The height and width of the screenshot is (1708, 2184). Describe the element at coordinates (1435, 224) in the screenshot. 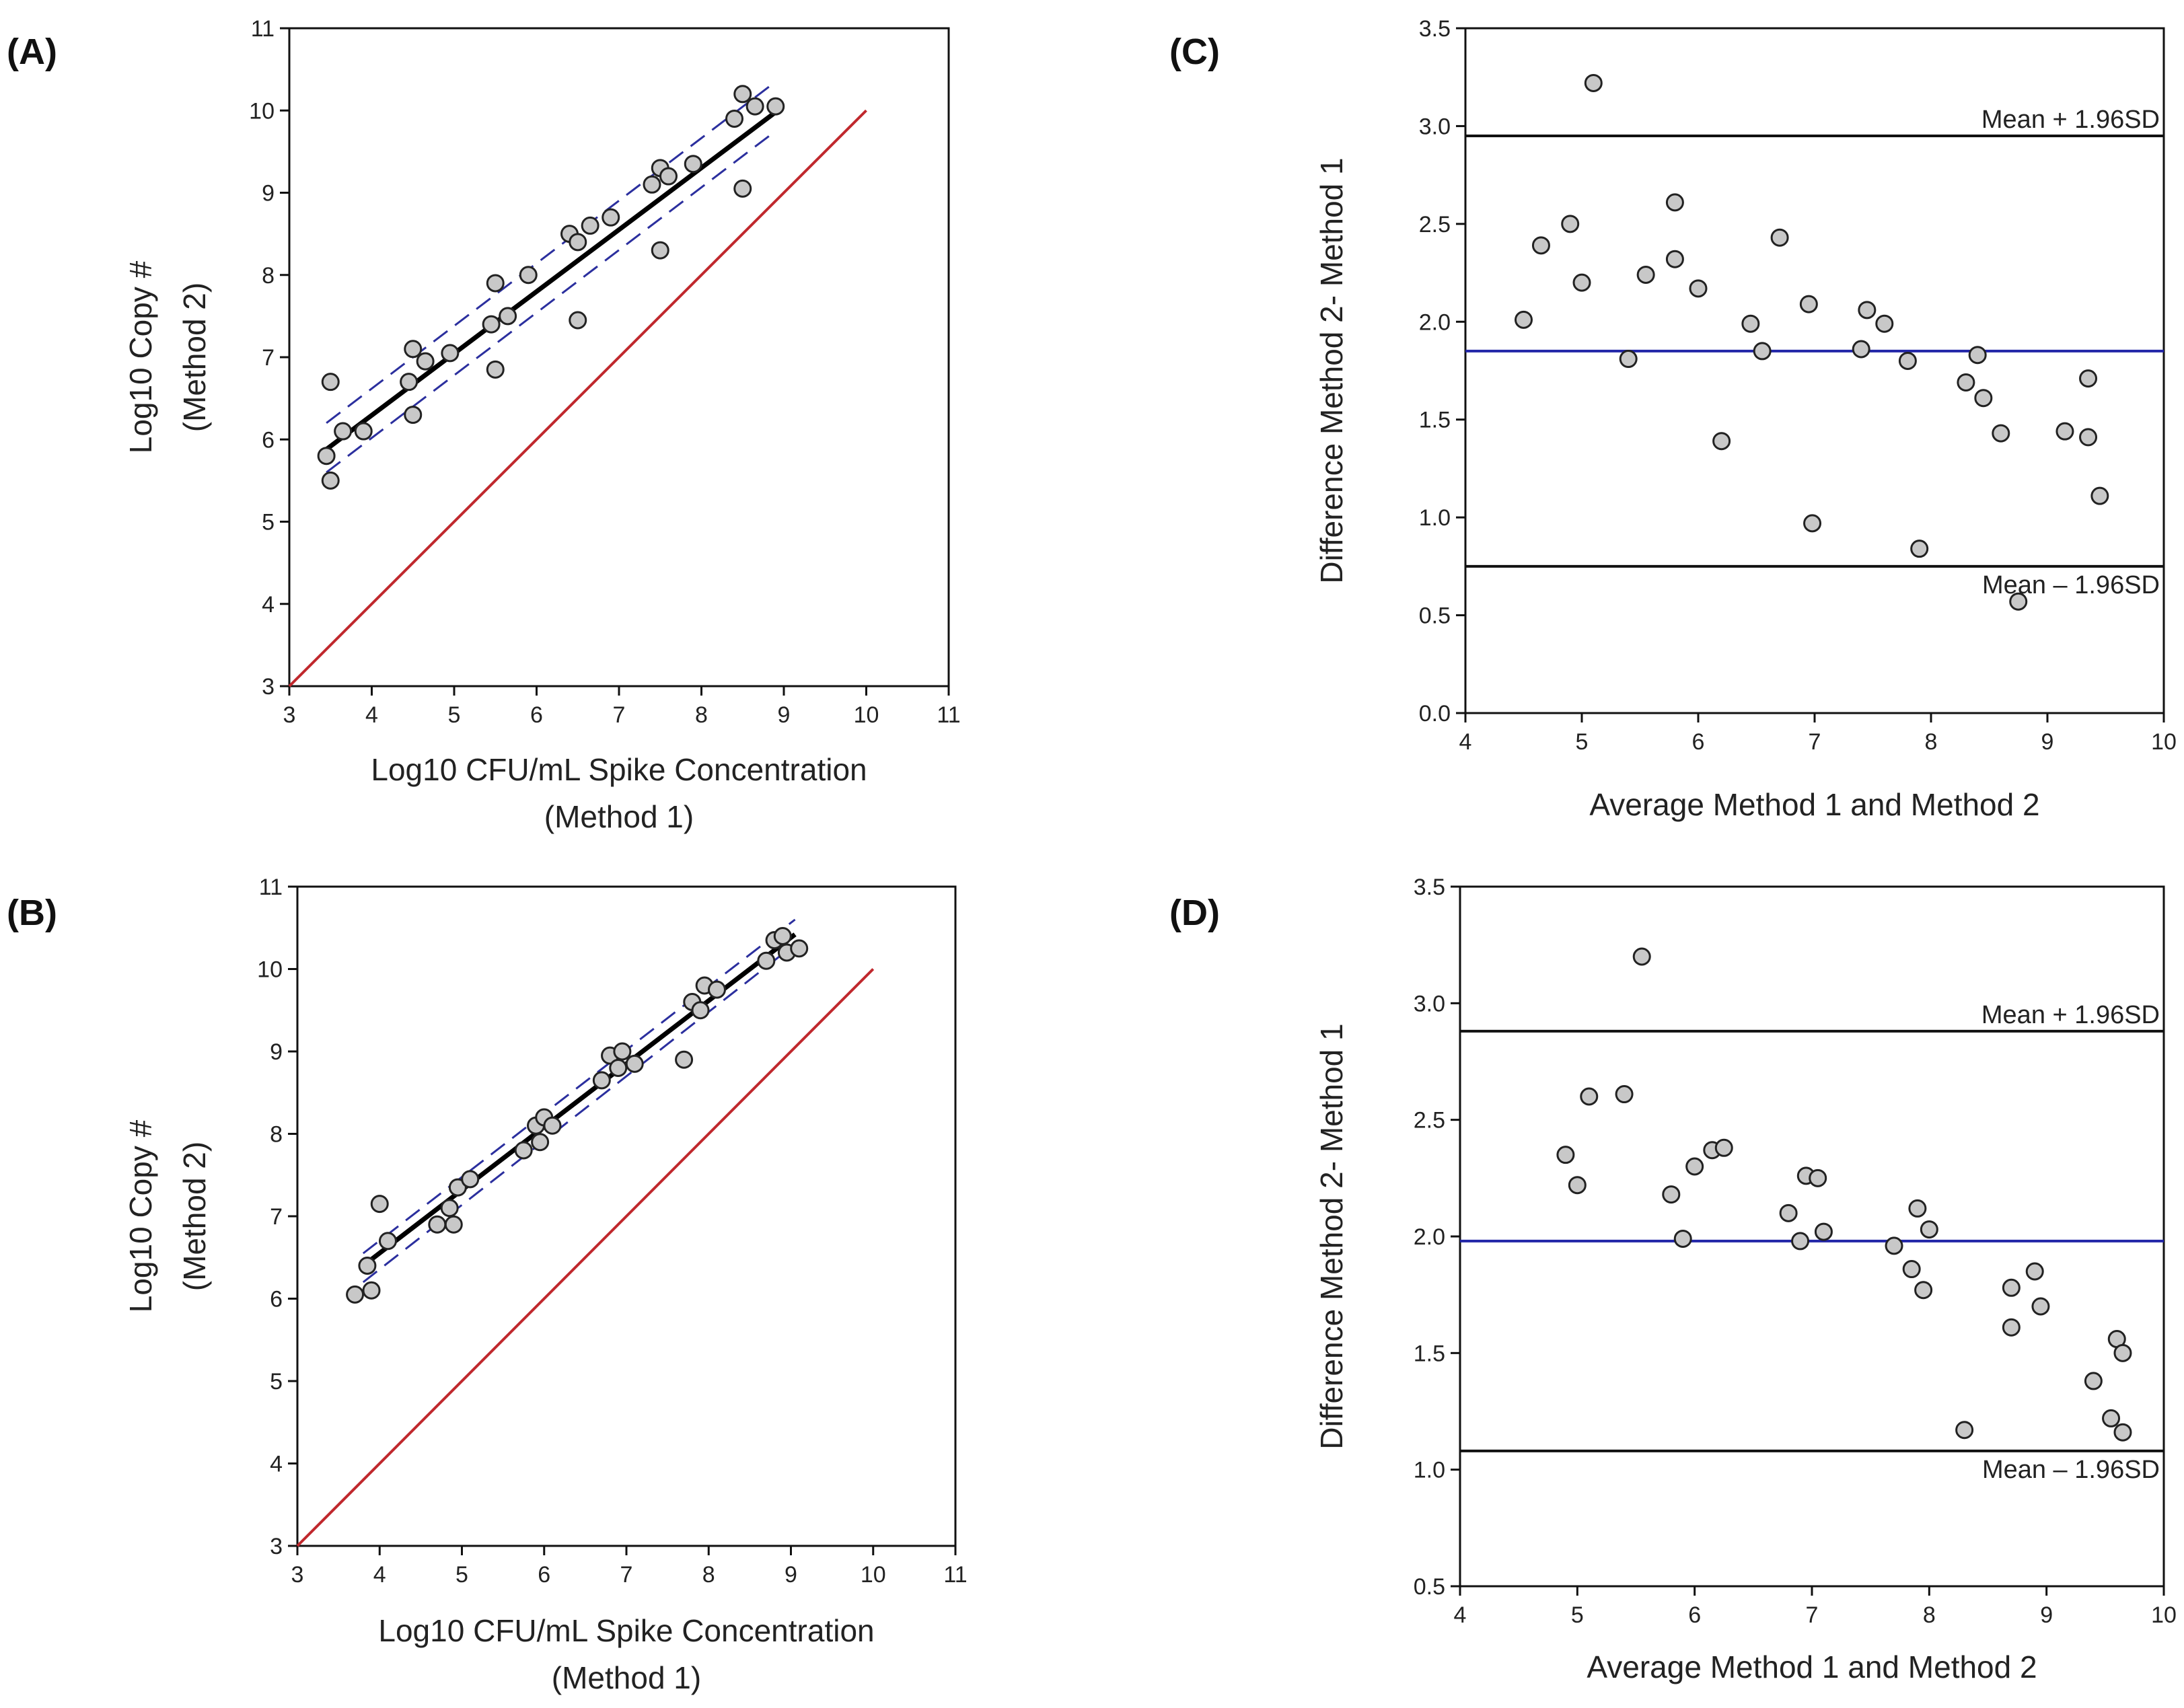

I see `y-tick-label: 2.5` at that location.